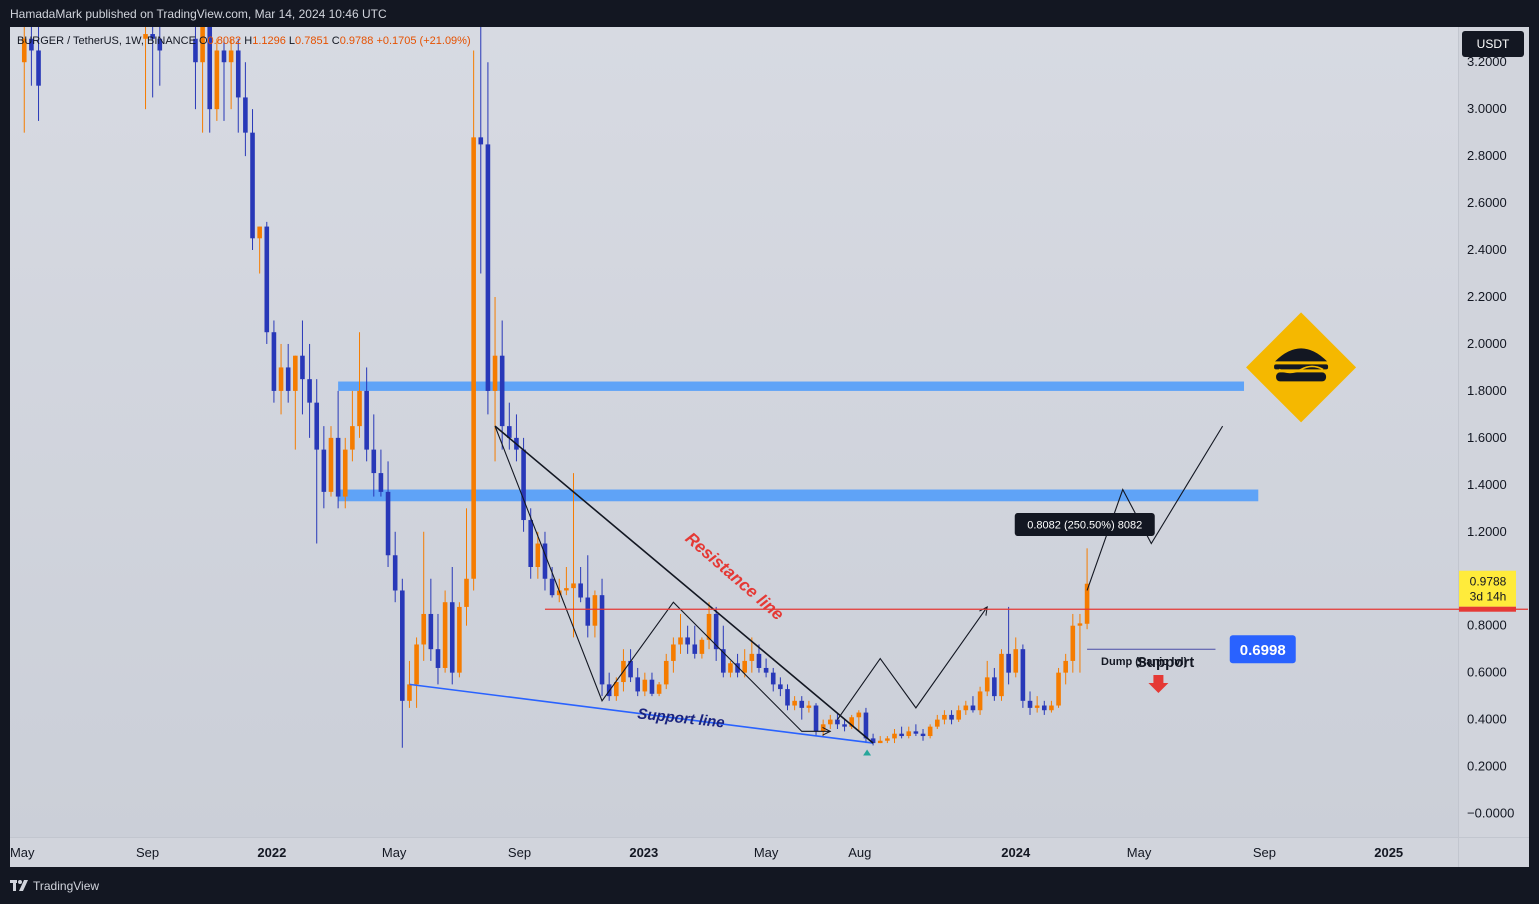  What do you see at coordinates (312, 41) in the screenshot?
I see `low-value: 0.7851` at bounding box center [312, 41].